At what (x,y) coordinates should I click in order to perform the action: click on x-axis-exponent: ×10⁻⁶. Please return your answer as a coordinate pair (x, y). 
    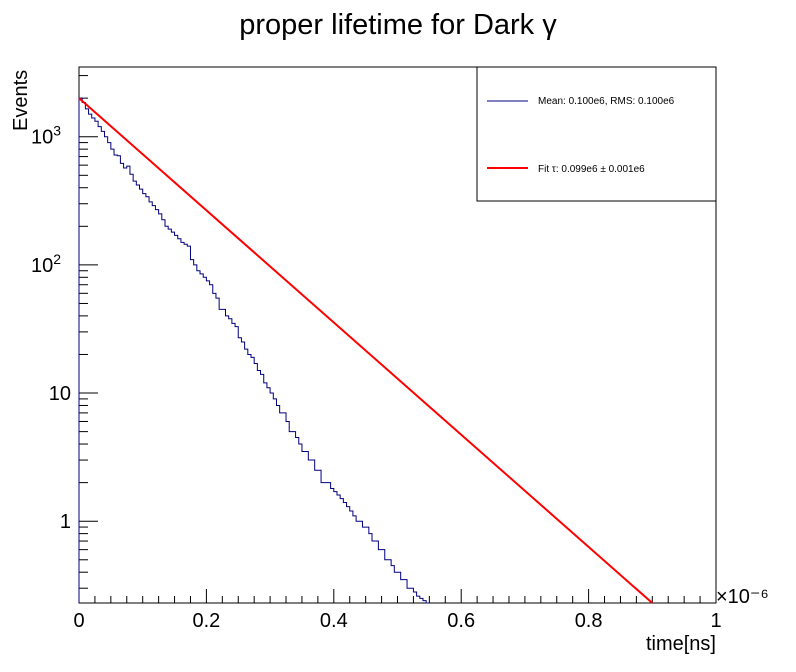
    Looking at the image, I should click on (742, 597).